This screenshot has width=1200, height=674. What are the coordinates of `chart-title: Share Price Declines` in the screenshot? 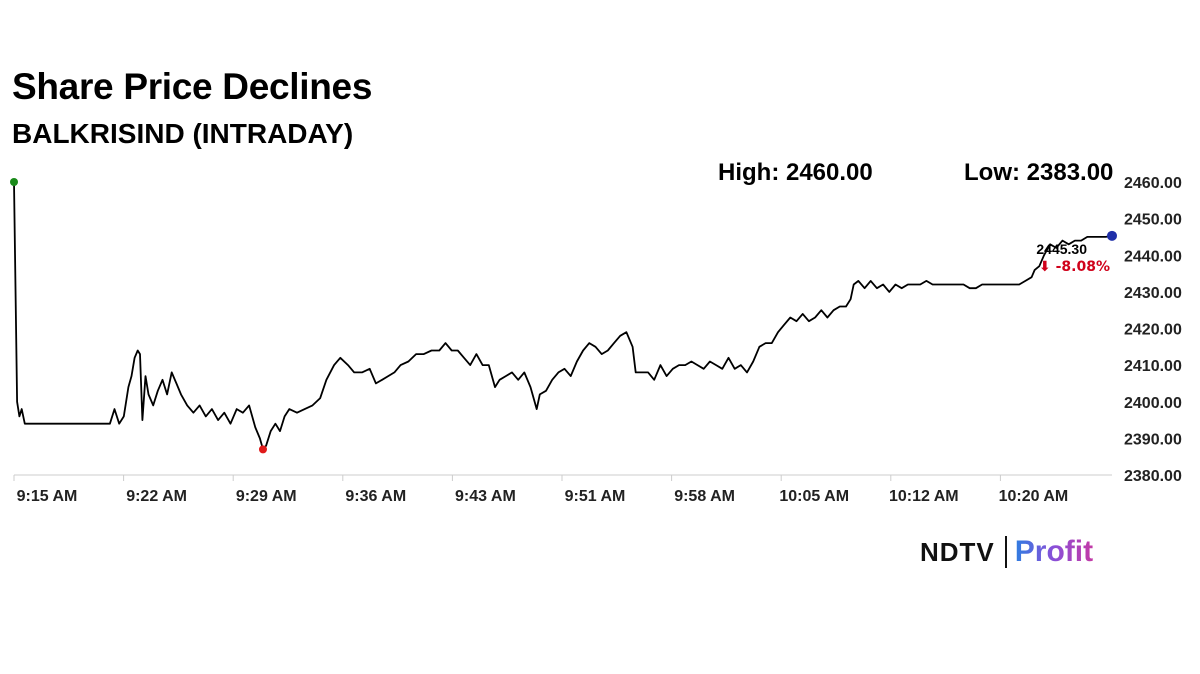 It's located at (192, 86).